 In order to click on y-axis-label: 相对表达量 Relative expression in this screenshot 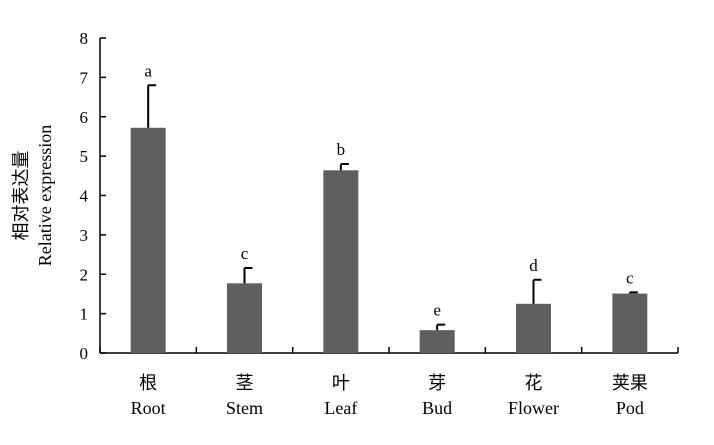, I will do `click(33, 195)`.